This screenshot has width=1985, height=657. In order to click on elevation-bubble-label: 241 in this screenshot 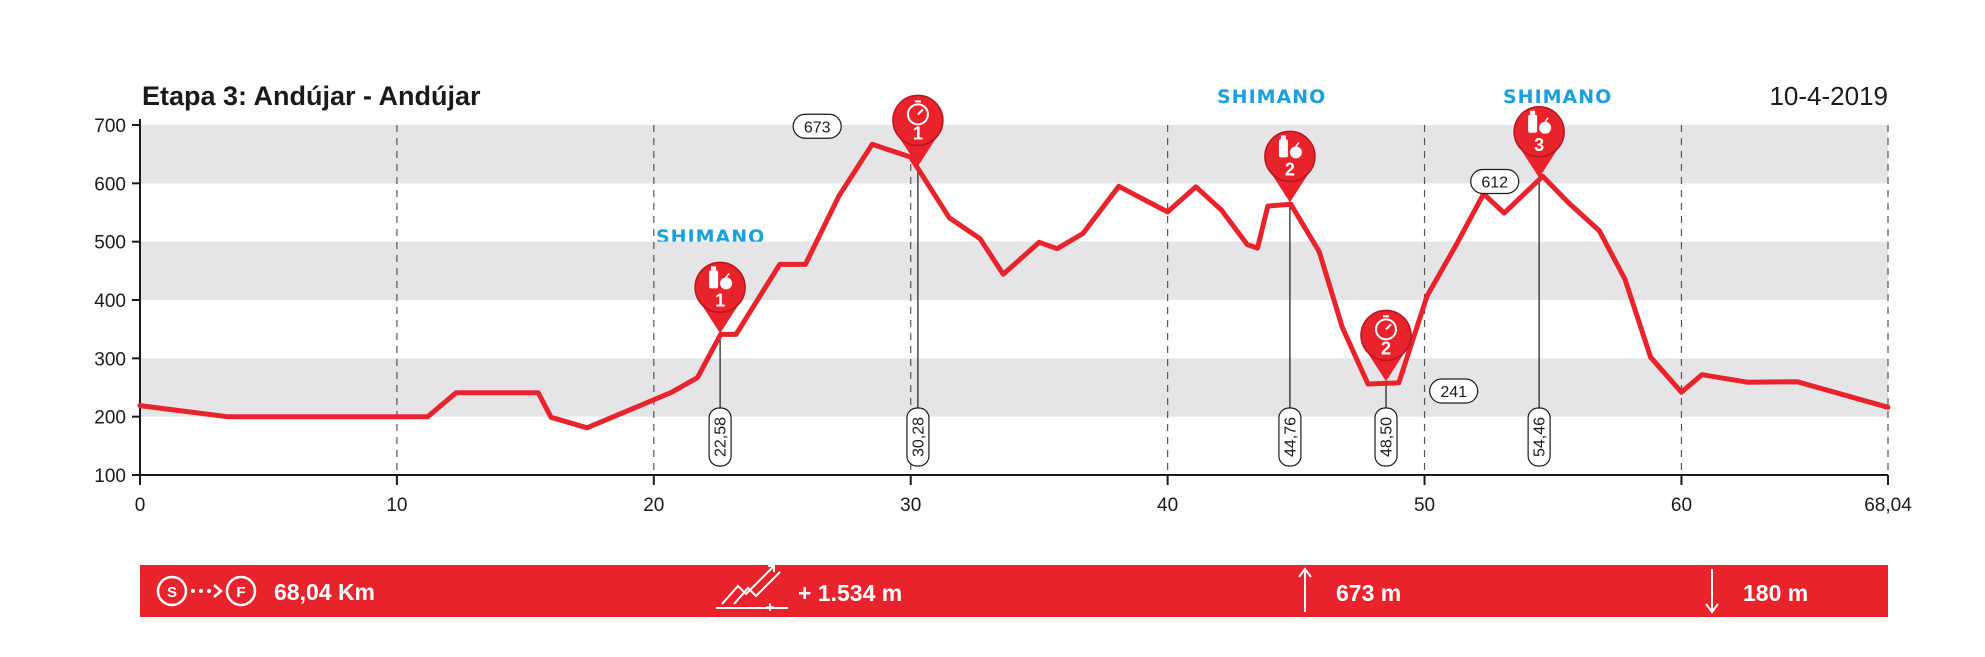, I will do `click(1453, 392)`.